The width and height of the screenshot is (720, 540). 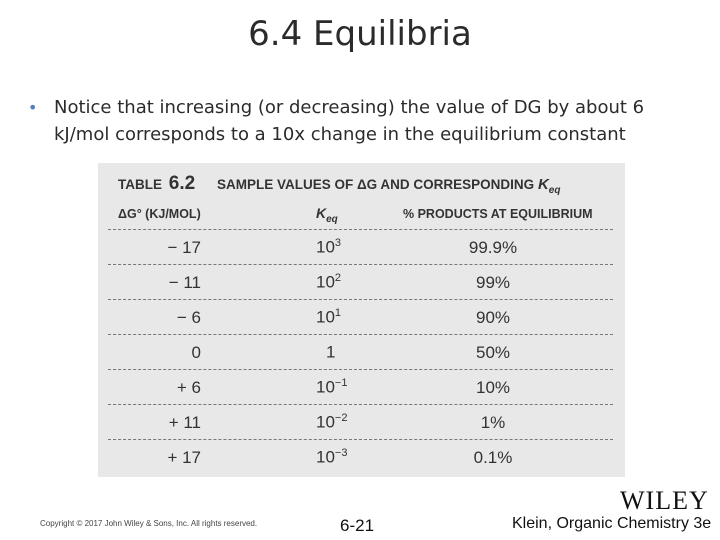 What do you see at coordinates (332, 422) in the screenshot?
I see `cell-keq: 10−2` at bounding box center [332, 422].